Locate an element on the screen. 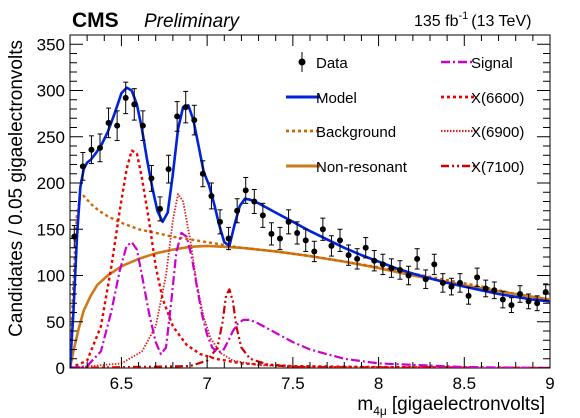 The width and height of the screenshot is (580, 418). legend-entry-signal: Signal is located at coordinates (477, 63).